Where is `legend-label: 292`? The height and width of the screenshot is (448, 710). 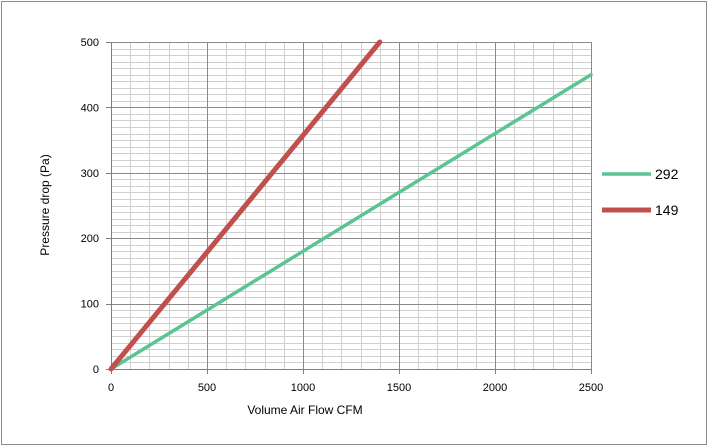
legend-label: 292 is located at coordinates (667, 174).